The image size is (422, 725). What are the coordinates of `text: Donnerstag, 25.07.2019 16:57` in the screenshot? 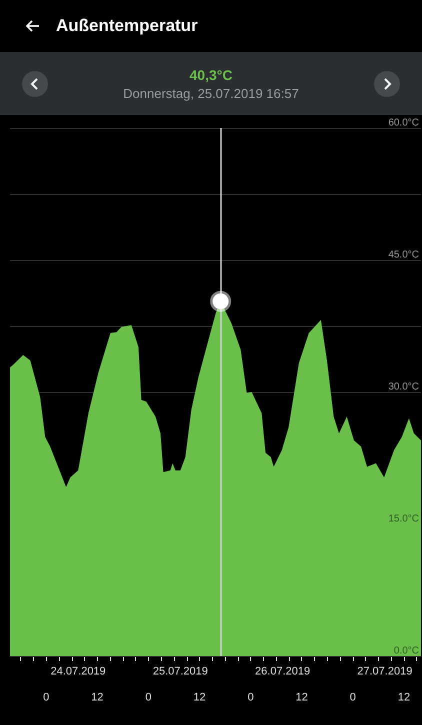 It's located at (211, 93).